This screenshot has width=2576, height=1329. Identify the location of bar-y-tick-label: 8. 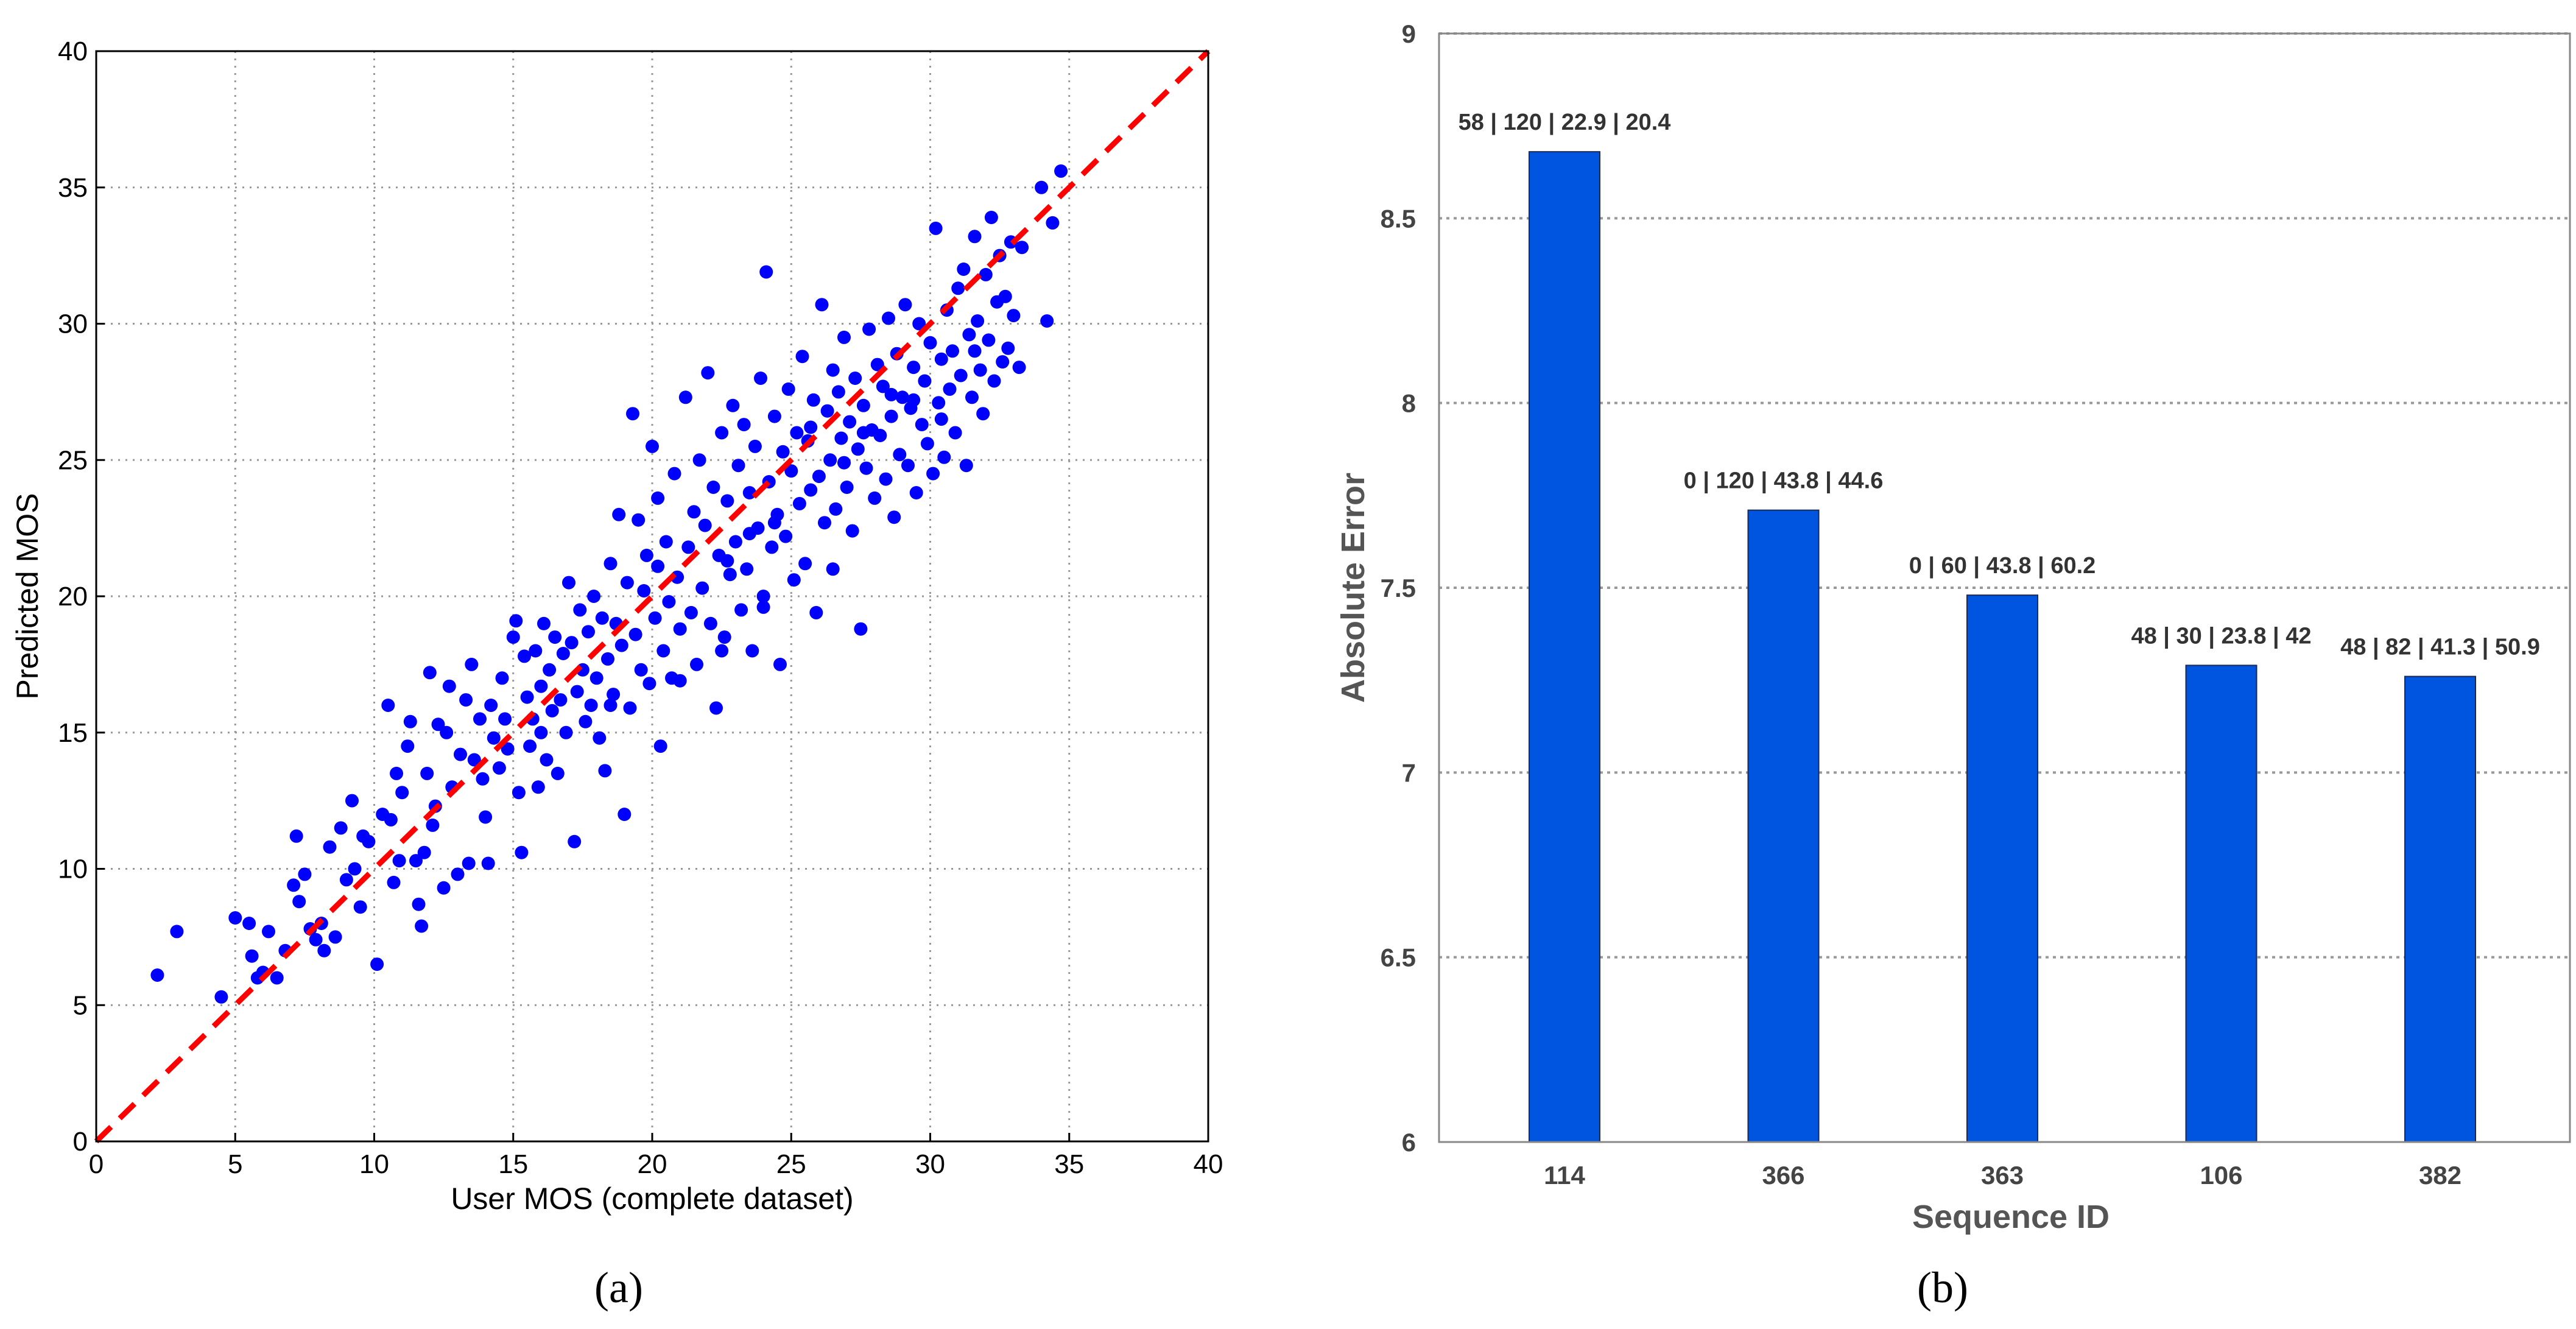
(1409, 403).